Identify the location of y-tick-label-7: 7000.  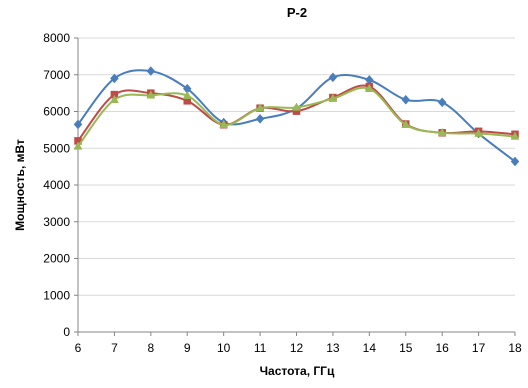
(56, 75).